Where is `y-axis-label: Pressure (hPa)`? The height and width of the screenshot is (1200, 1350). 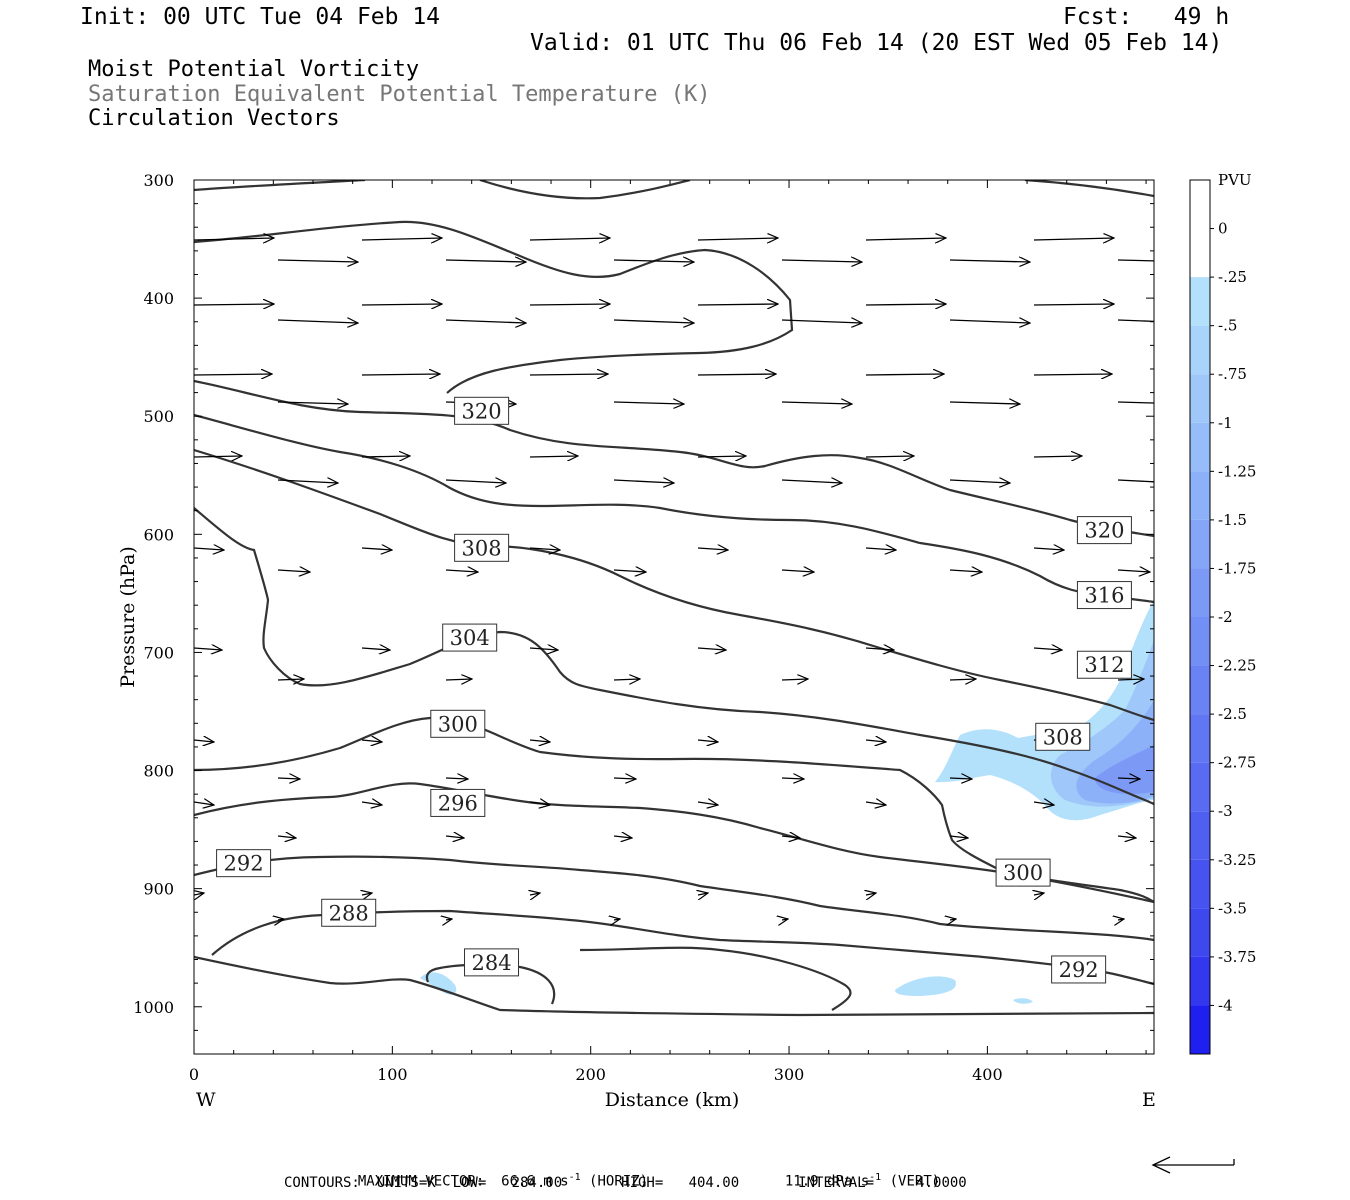 y-axis-label: Pressure (hPa) is located at coordinates (128, 617).